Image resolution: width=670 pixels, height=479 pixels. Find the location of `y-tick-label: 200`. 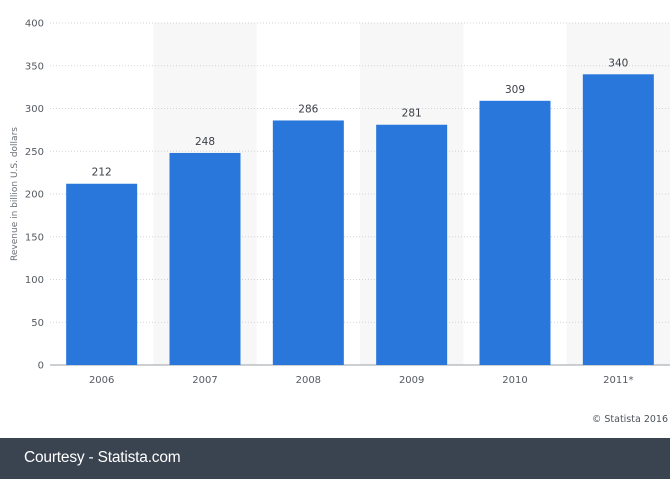

y-tick-label: 200 is located at coordinates (34, 195).